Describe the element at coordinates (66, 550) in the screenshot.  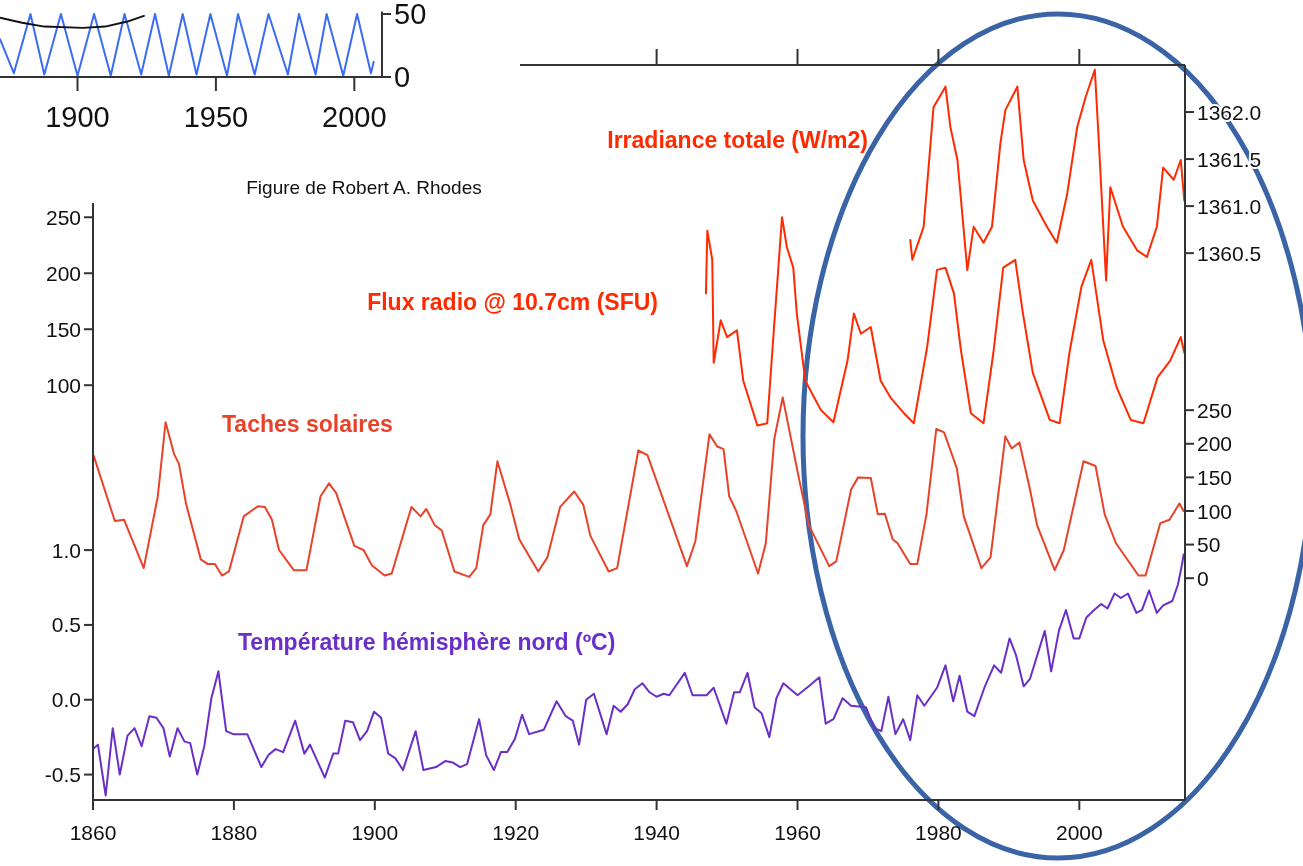
I see `y-tick-label: 1.0` at that location.